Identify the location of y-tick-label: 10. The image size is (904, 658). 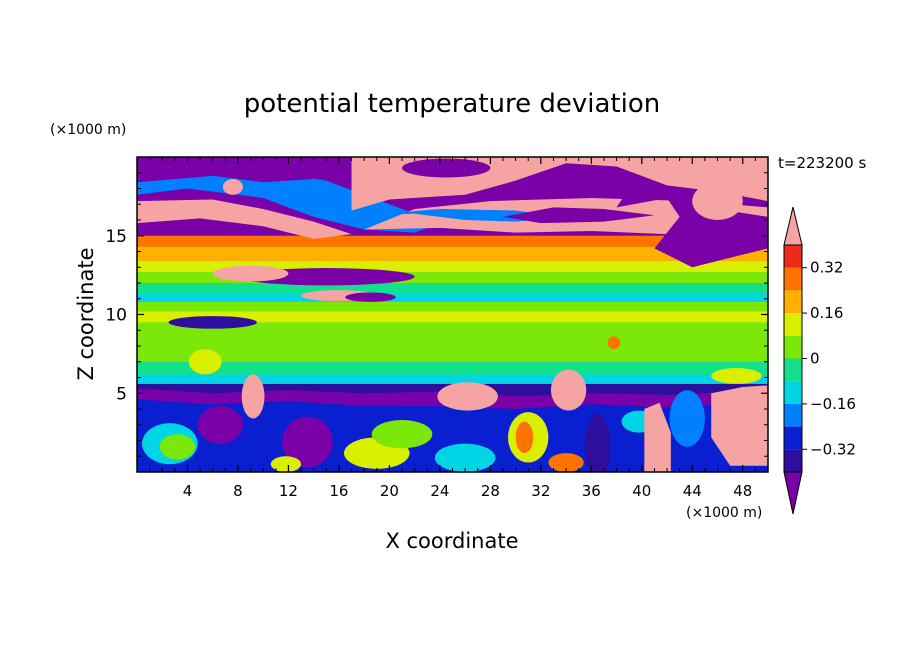
(116, 316).